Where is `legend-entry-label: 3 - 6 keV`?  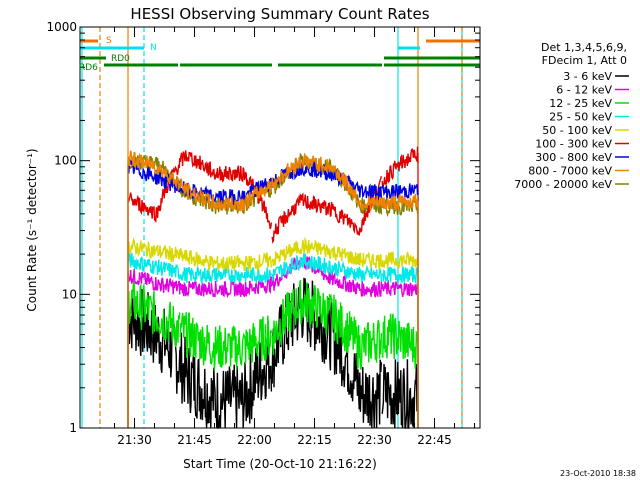
legend-entry-label: 3 - 6 keV is located at coordinates (587, 76).